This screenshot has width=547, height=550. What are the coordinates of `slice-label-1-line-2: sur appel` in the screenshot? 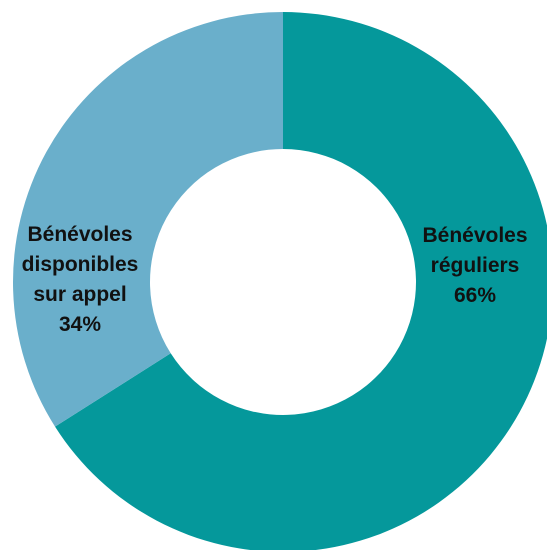 It's located at (79, 294).